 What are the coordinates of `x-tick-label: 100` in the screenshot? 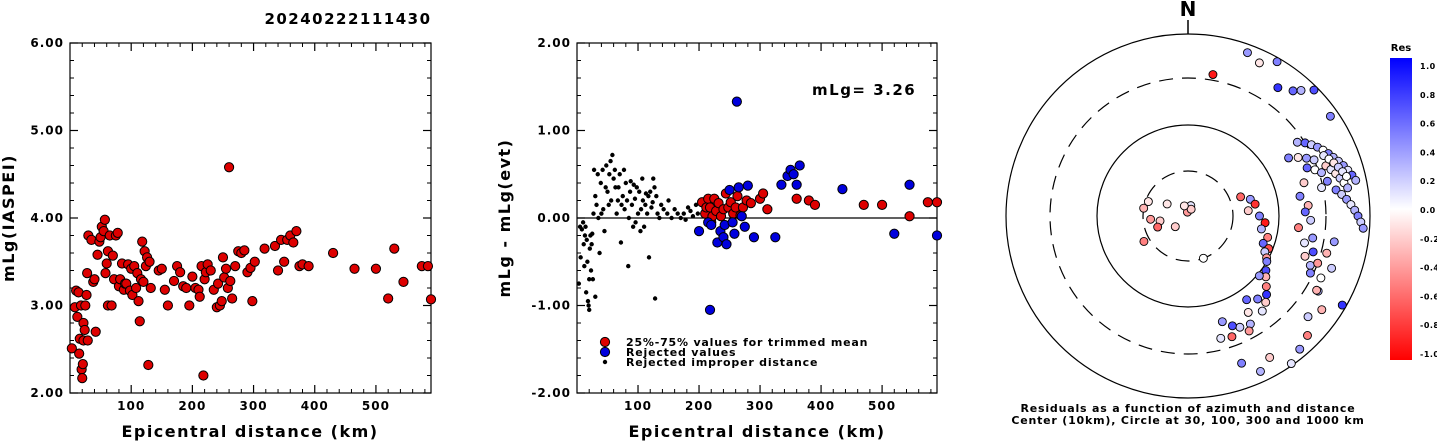 It's located at (131, 406).